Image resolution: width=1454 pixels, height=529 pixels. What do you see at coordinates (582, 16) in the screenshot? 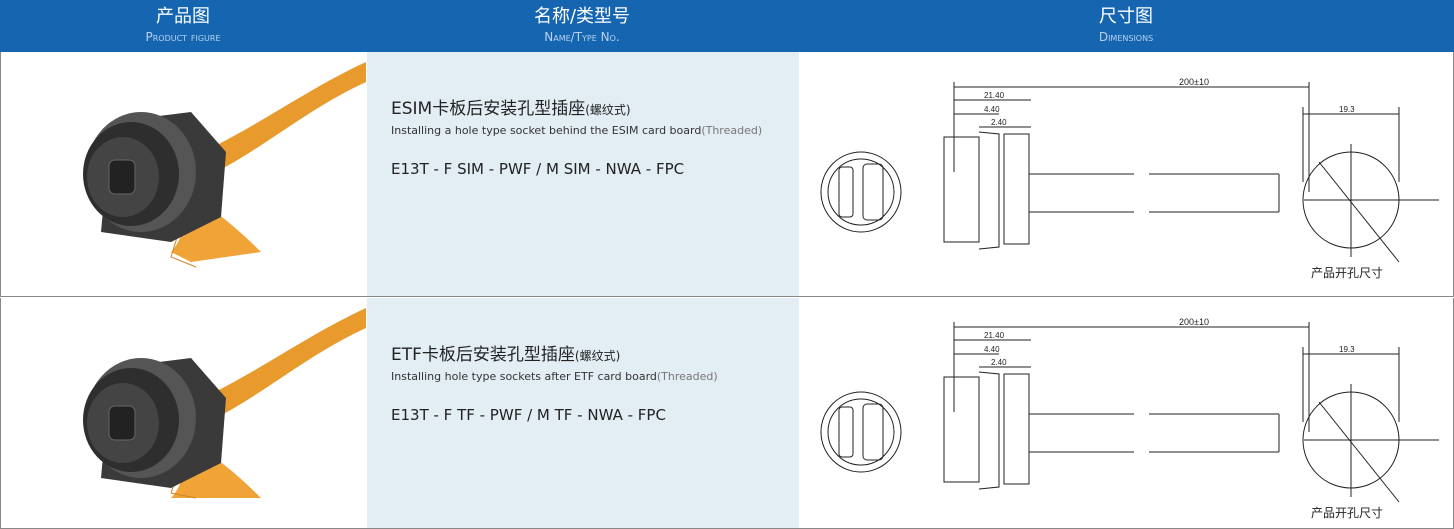
I see `header-title: 名称/类型号` at bounding box center [582, 16].